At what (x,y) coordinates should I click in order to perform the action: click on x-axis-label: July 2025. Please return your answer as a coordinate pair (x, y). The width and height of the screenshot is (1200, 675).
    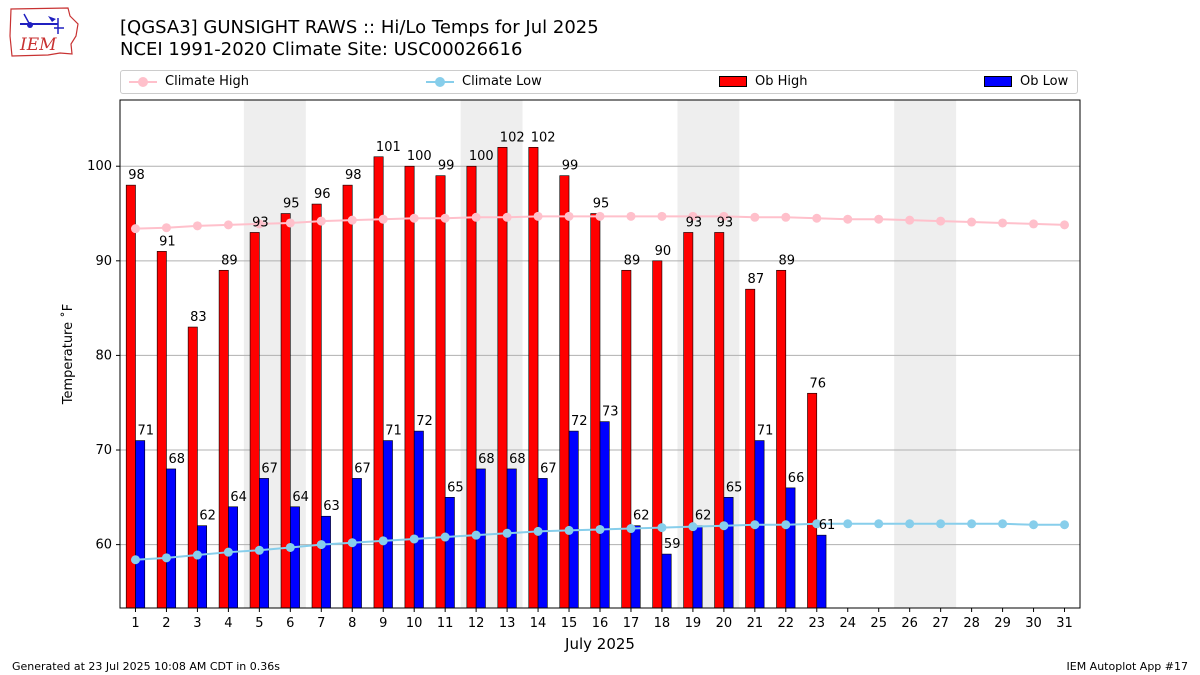
    Looking at the image, I should click on (599, 644).